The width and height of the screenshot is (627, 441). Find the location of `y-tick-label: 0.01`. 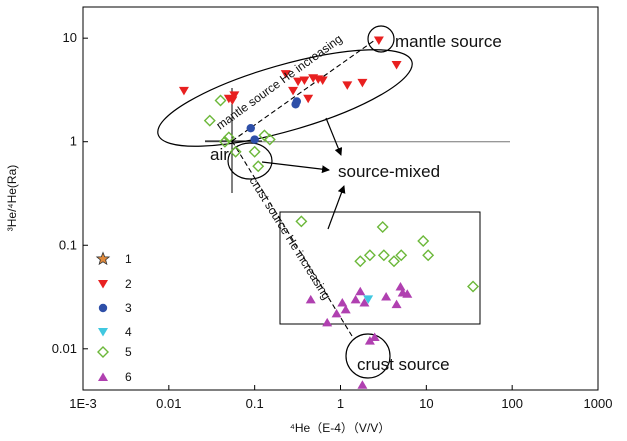

y-tick-label: 0.01 is located at coordinates (64, 348).